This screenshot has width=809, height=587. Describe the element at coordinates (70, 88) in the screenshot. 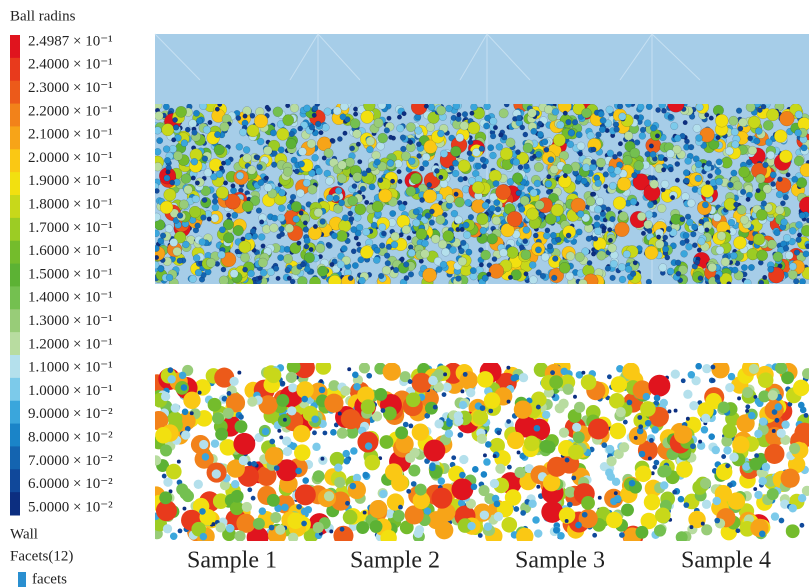

I see `legend-label: 2.3000 × 10⁻¹` at that location.